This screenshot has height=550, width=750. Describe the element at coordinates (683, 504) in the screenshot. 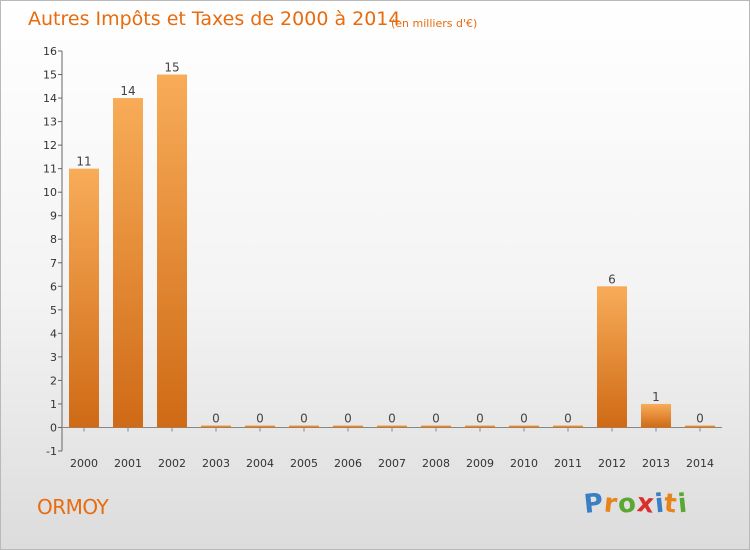

I see `logo-letter: i` at that location.